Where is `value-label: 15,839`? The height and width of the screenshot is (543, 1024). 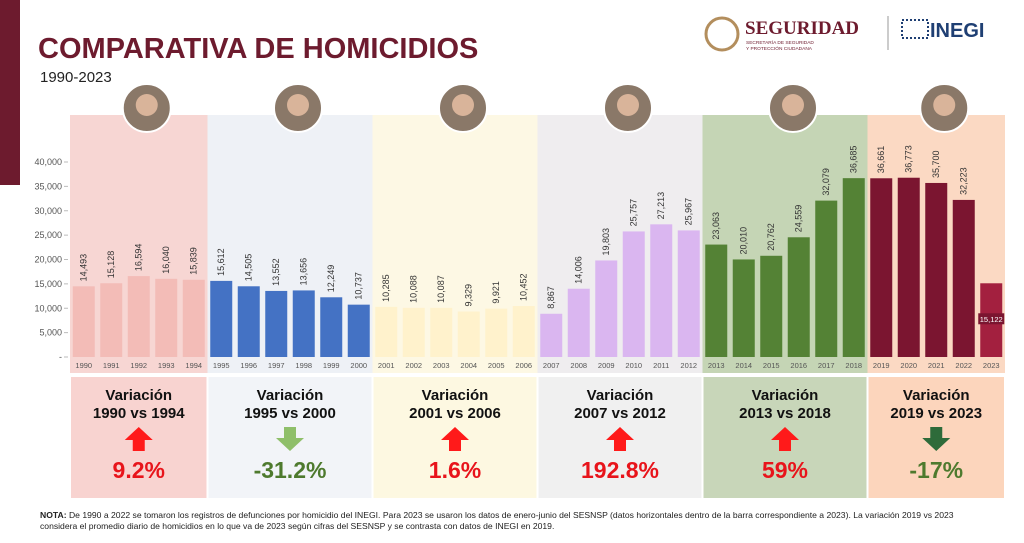
value-label: 15,839 is located at coordinates (194, 261).